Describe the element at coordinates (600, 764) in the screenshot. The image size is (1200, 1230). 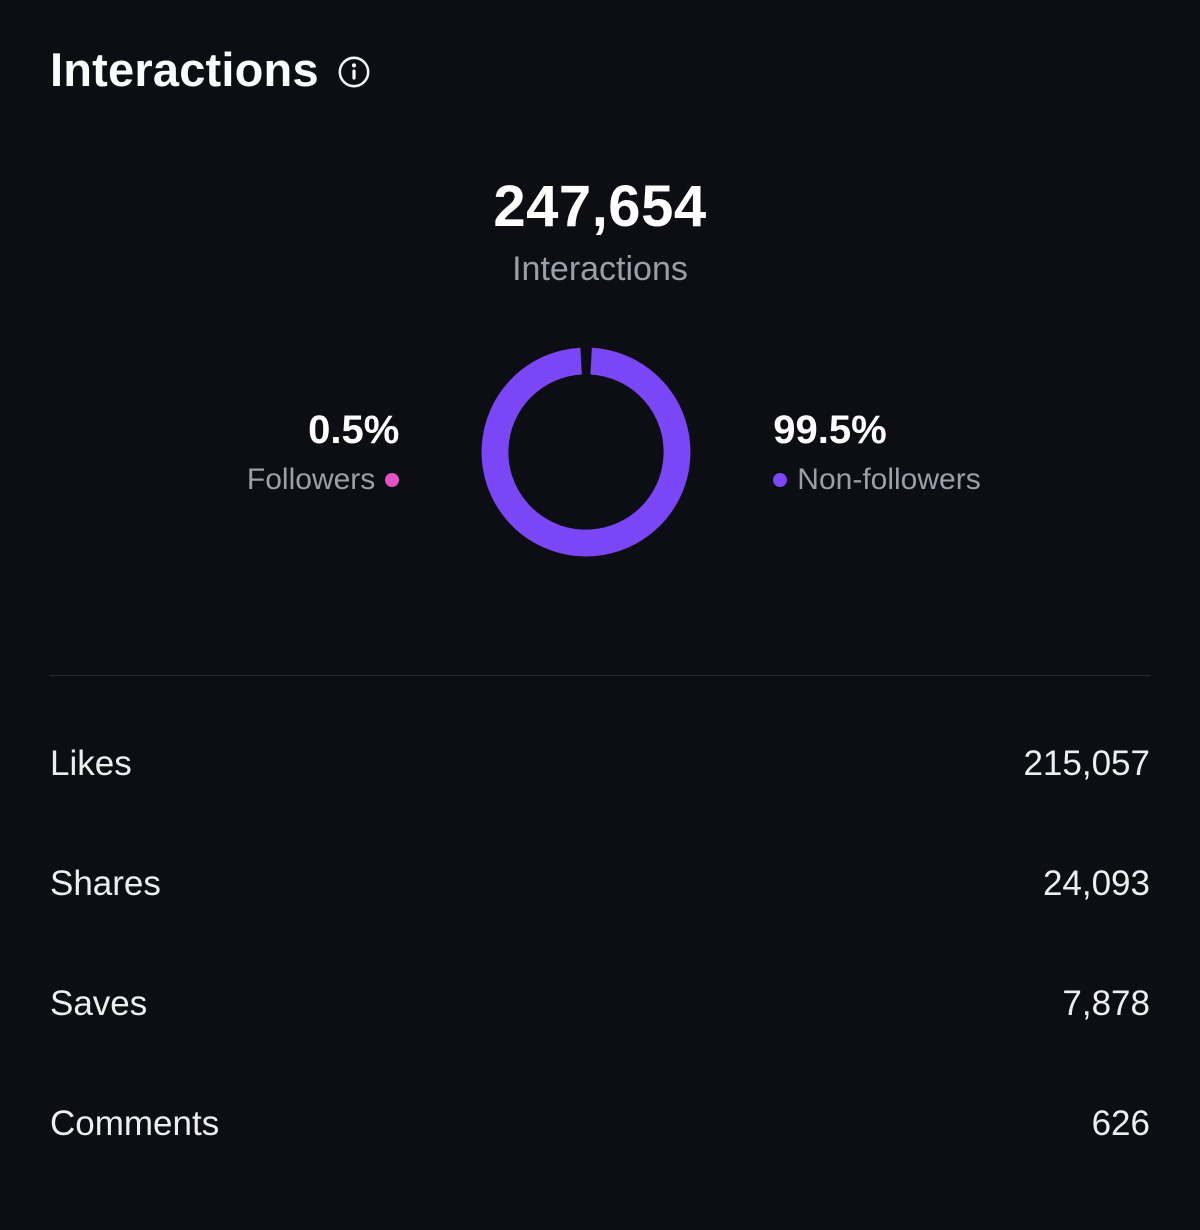
I see `metric-row-likes: Likes 215,057` at that location.